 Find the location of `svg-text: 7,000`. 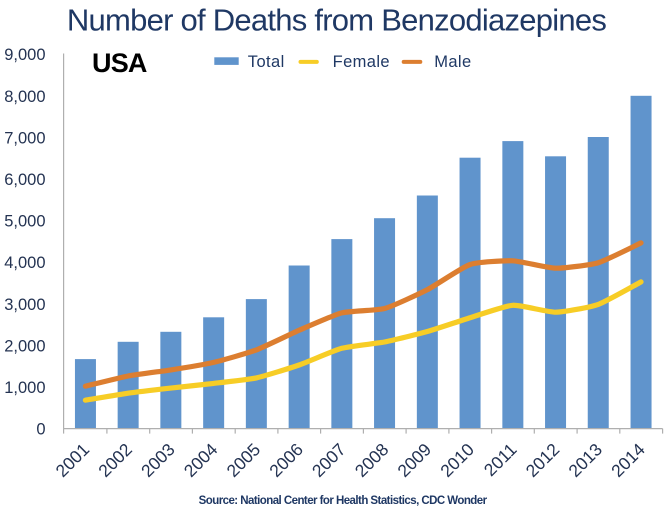

svg-text: 7,000 is located at coordinates (24, 138).